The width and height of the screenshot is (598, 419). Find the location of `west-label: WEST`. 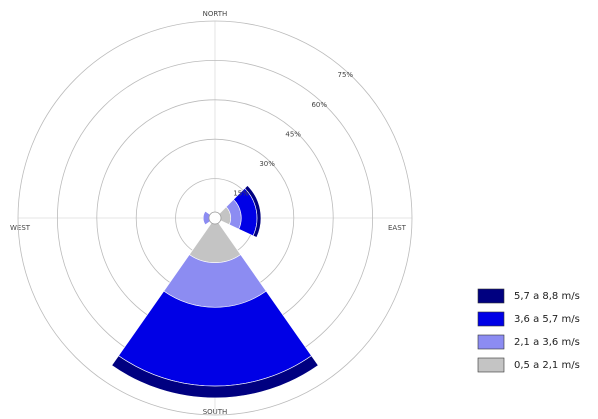

west-label: WEST is located at coordinates (20, 228).